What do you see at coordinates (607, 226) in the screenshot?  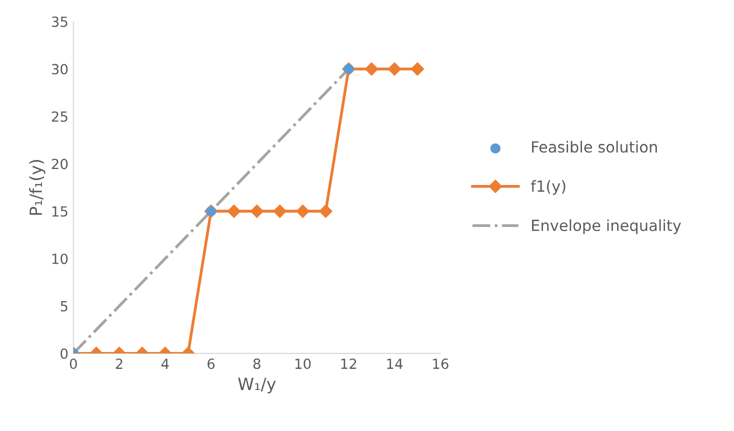 I see `legend-label: Envelope inequality` at bounding box center [607, 226].